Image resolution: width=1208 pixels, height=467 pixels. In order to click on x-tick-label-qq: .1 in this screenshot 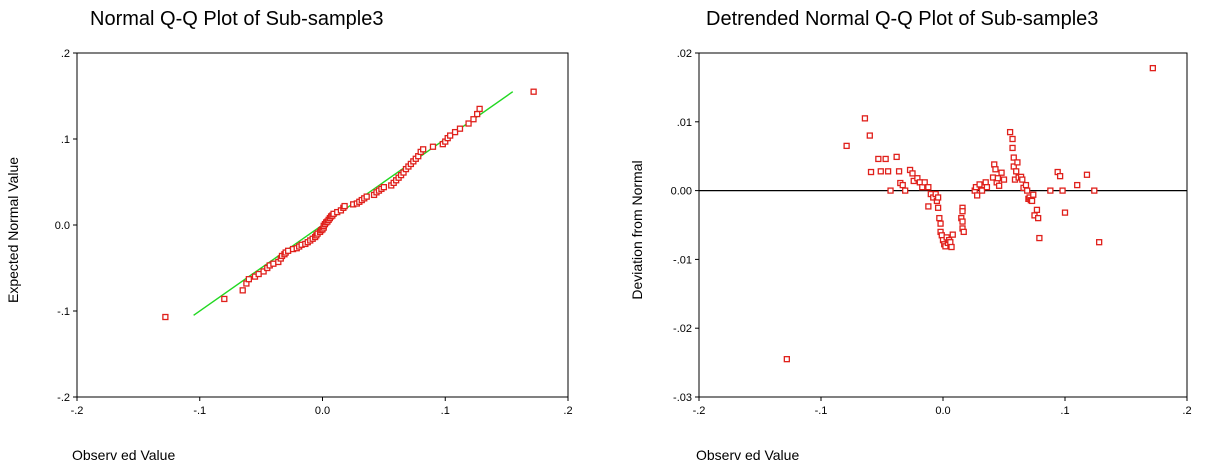, I will do `click(445, 411)`.